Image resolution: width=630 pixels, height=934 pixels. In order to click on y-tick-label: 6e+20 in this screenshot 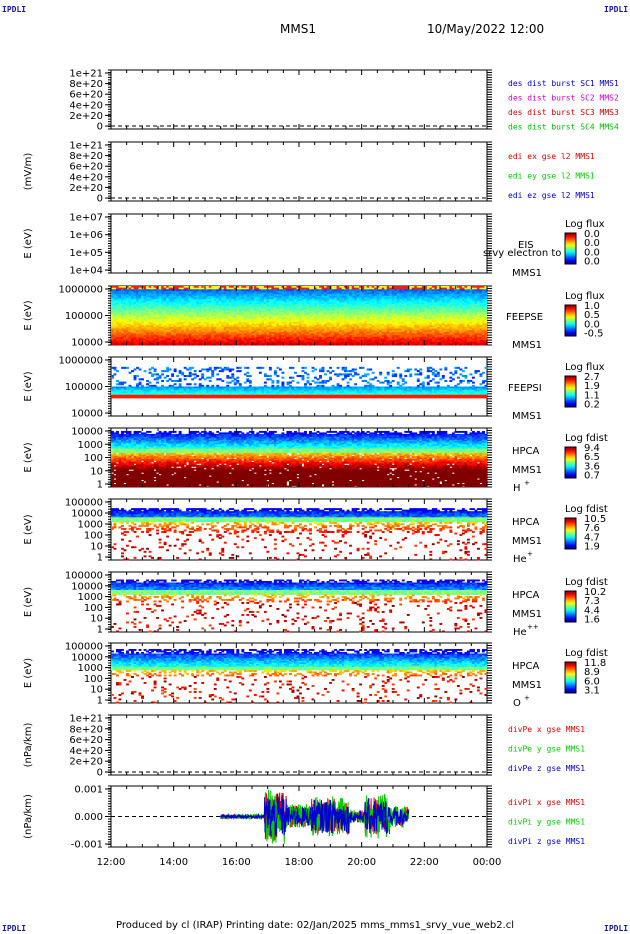, I will do `click(86, 95)`.